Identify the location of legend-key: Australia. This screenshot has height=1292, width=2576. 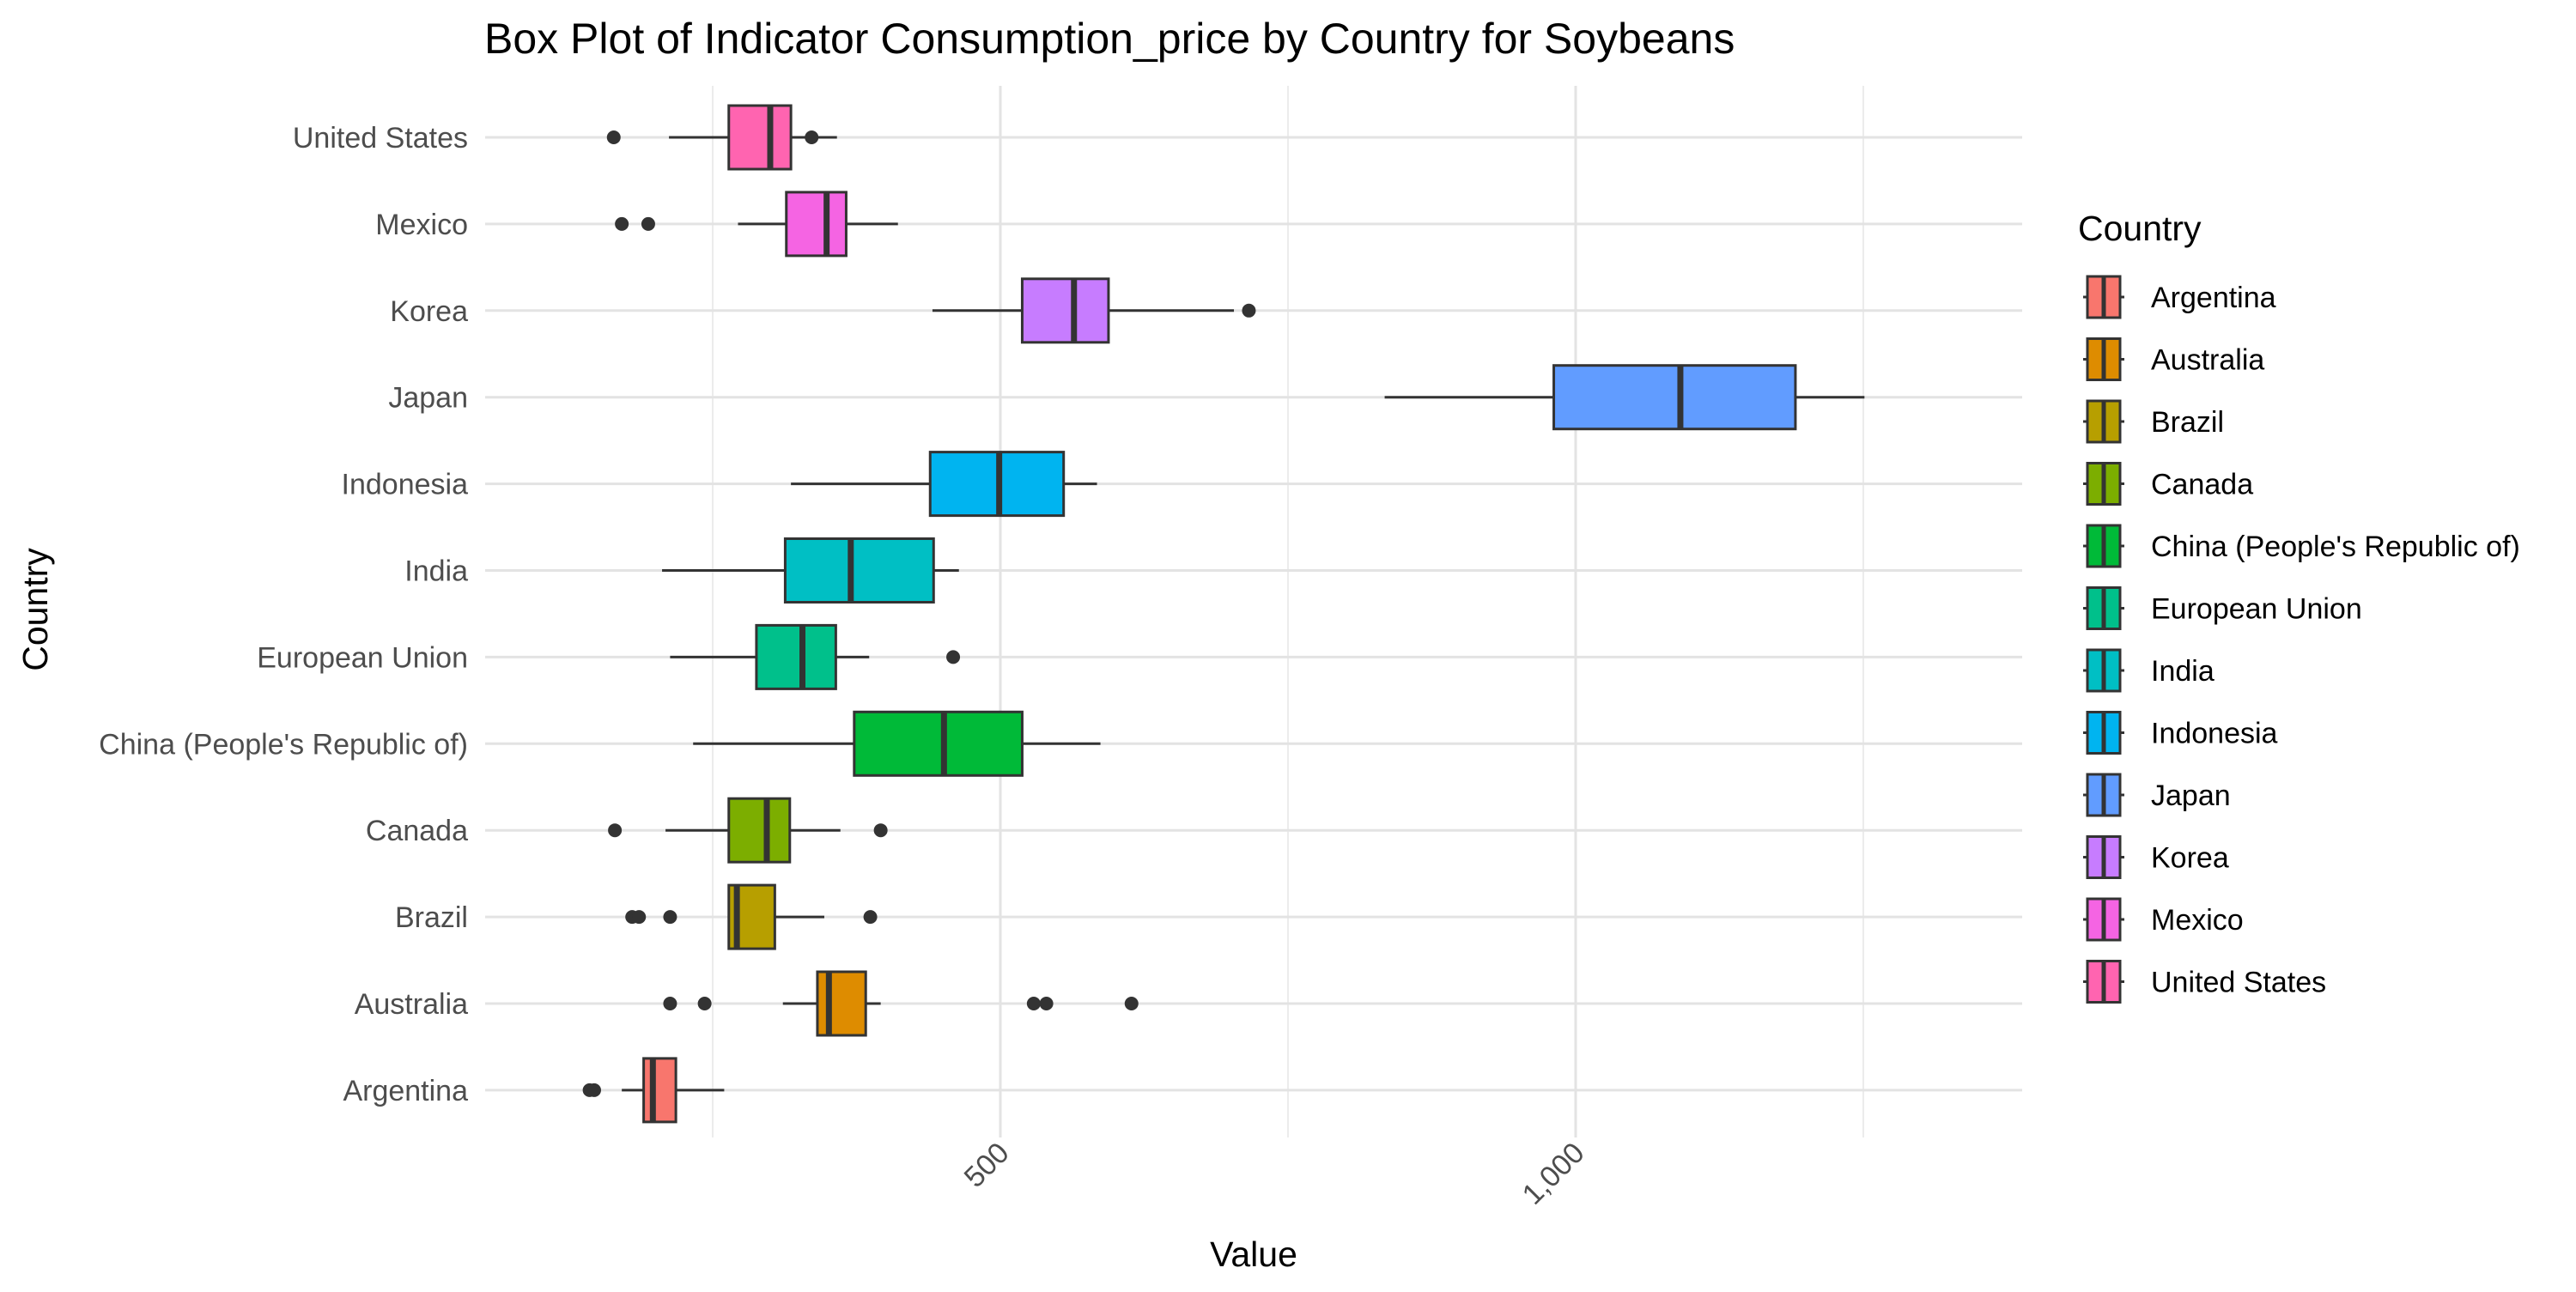
(2173, 359).